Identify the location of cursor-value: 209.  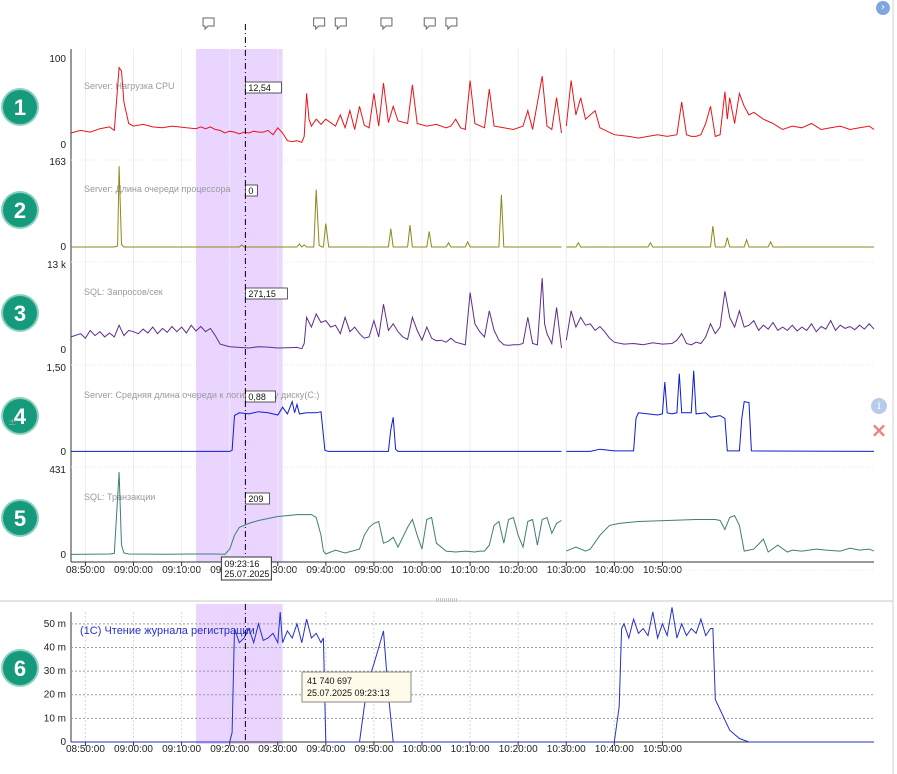
(255, 499).